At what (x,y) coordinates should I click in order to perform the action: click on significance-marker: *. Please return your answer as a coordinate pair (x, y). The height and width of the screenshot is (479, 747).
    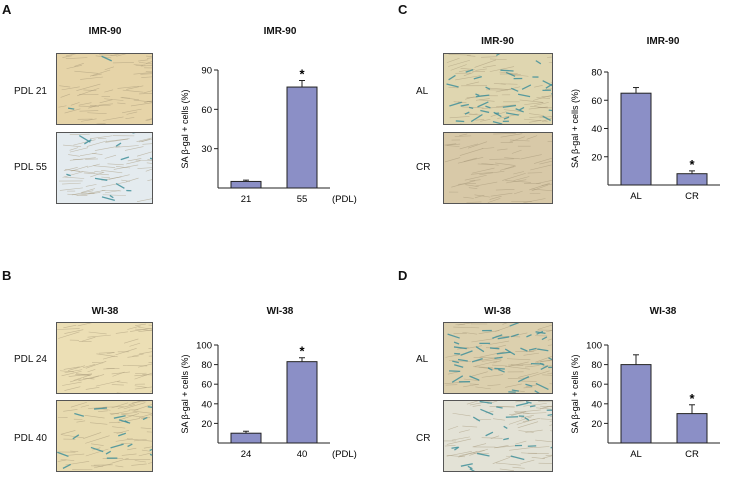
    Looking at the image, I should click on (692, 164).